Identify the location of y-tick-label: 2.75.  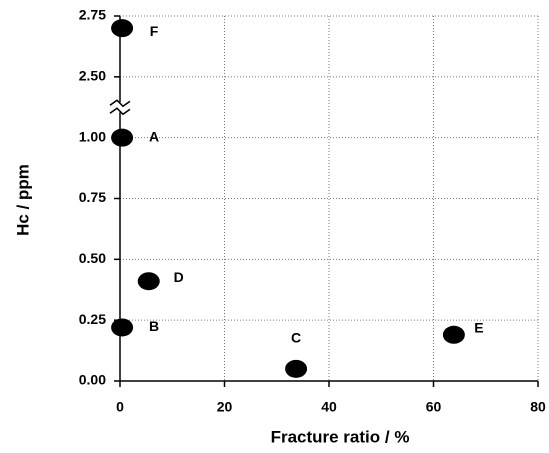
(92, 15).